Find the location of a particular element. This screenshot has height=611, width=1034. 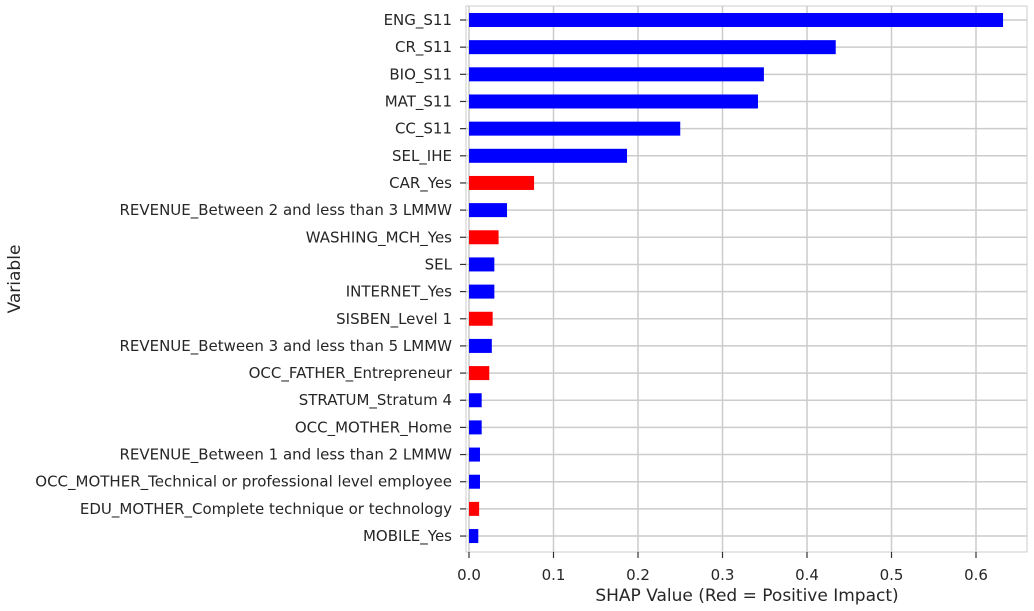

bar-cc-s11 is located at coordinates (575, 128).